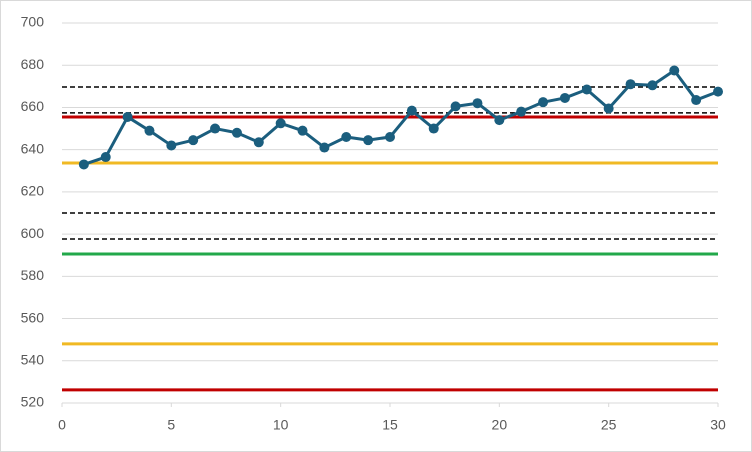 This screenshot has width=752, height=452. What do you see at coordinates (33, 106) in the screenshot?
I see `y-tick-label: 660` at bounding box center [33, 106].